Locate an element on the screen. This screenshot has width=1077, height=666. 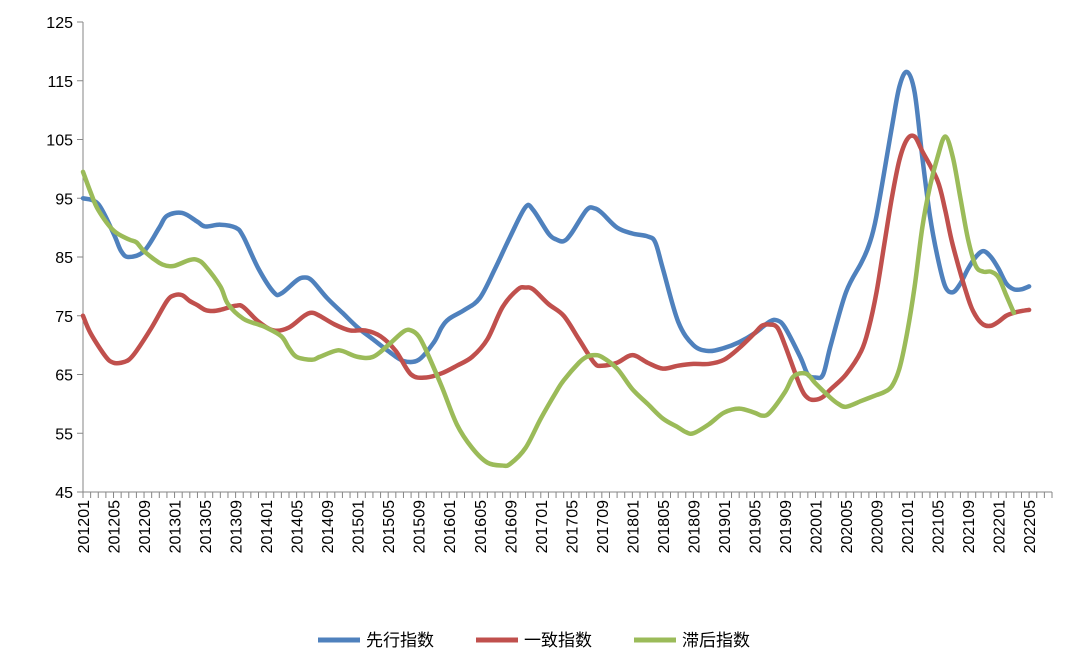
x-tick-label: 201405 is located at coordinates (298, 526).